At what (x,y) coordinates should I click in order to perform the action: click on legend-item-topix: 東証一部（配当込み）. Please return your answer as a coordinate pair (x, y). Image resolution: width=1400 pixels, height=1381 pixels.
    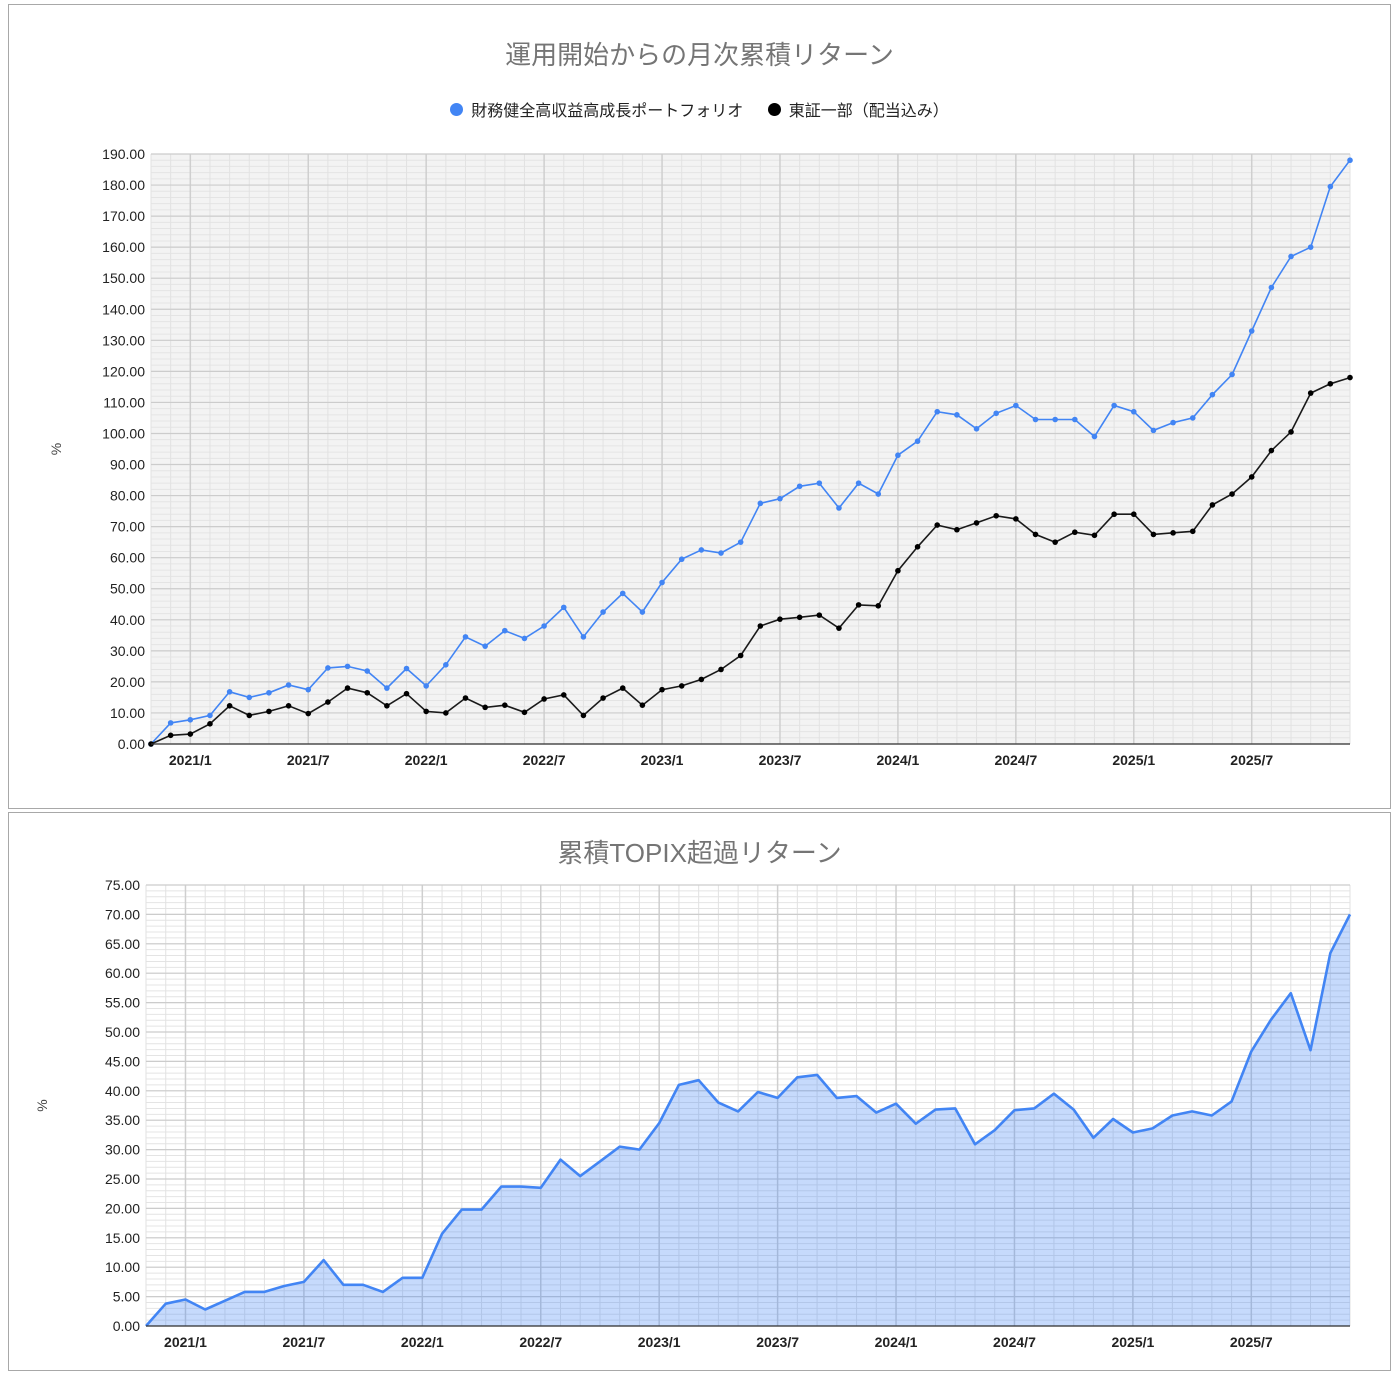
    Looking at the image, I should click on (858, 109).